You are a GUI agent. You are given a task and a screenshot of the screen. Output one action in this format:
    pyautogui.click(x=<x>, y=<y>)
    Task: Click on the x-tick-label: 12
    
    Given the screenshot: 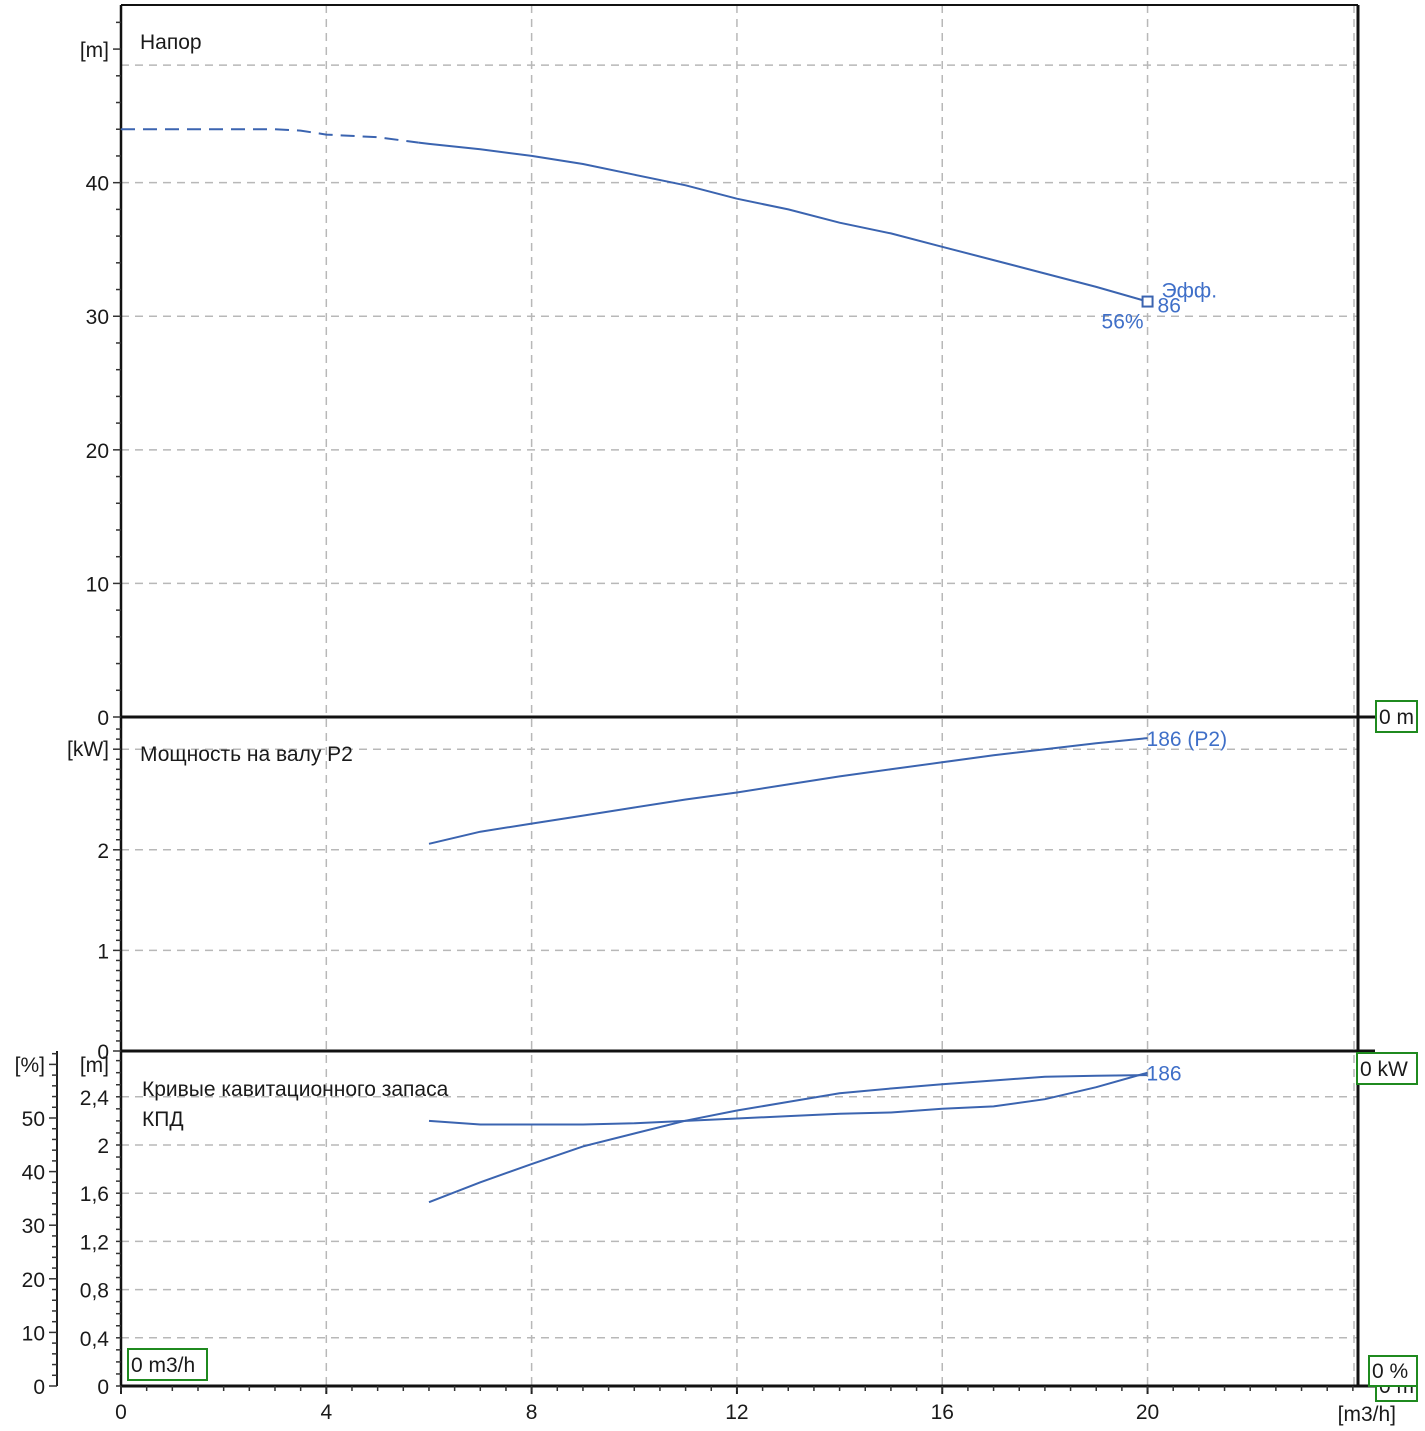 What is the action you would take?
    pyautogui.click(x=736, y=1412)
    